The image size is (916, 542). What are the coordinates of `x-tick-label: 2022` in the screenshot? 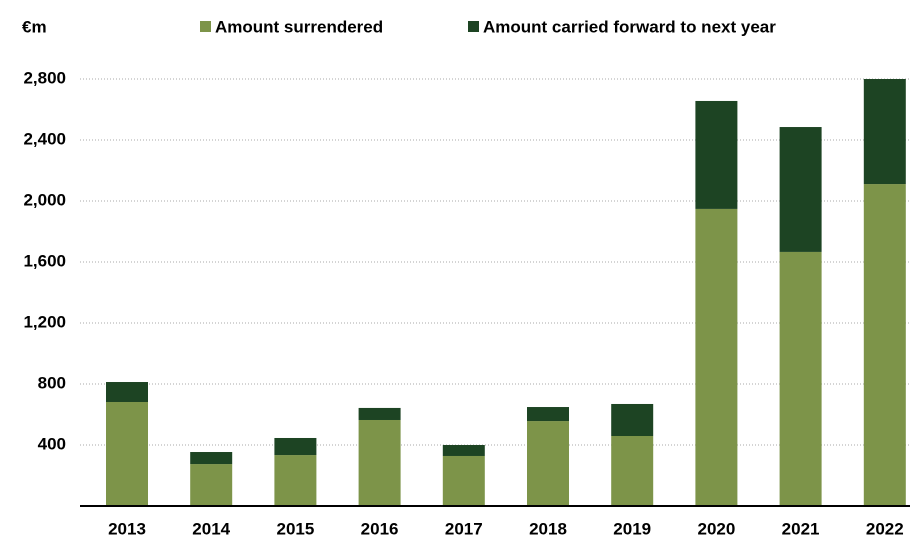 It's located at (885, 528).